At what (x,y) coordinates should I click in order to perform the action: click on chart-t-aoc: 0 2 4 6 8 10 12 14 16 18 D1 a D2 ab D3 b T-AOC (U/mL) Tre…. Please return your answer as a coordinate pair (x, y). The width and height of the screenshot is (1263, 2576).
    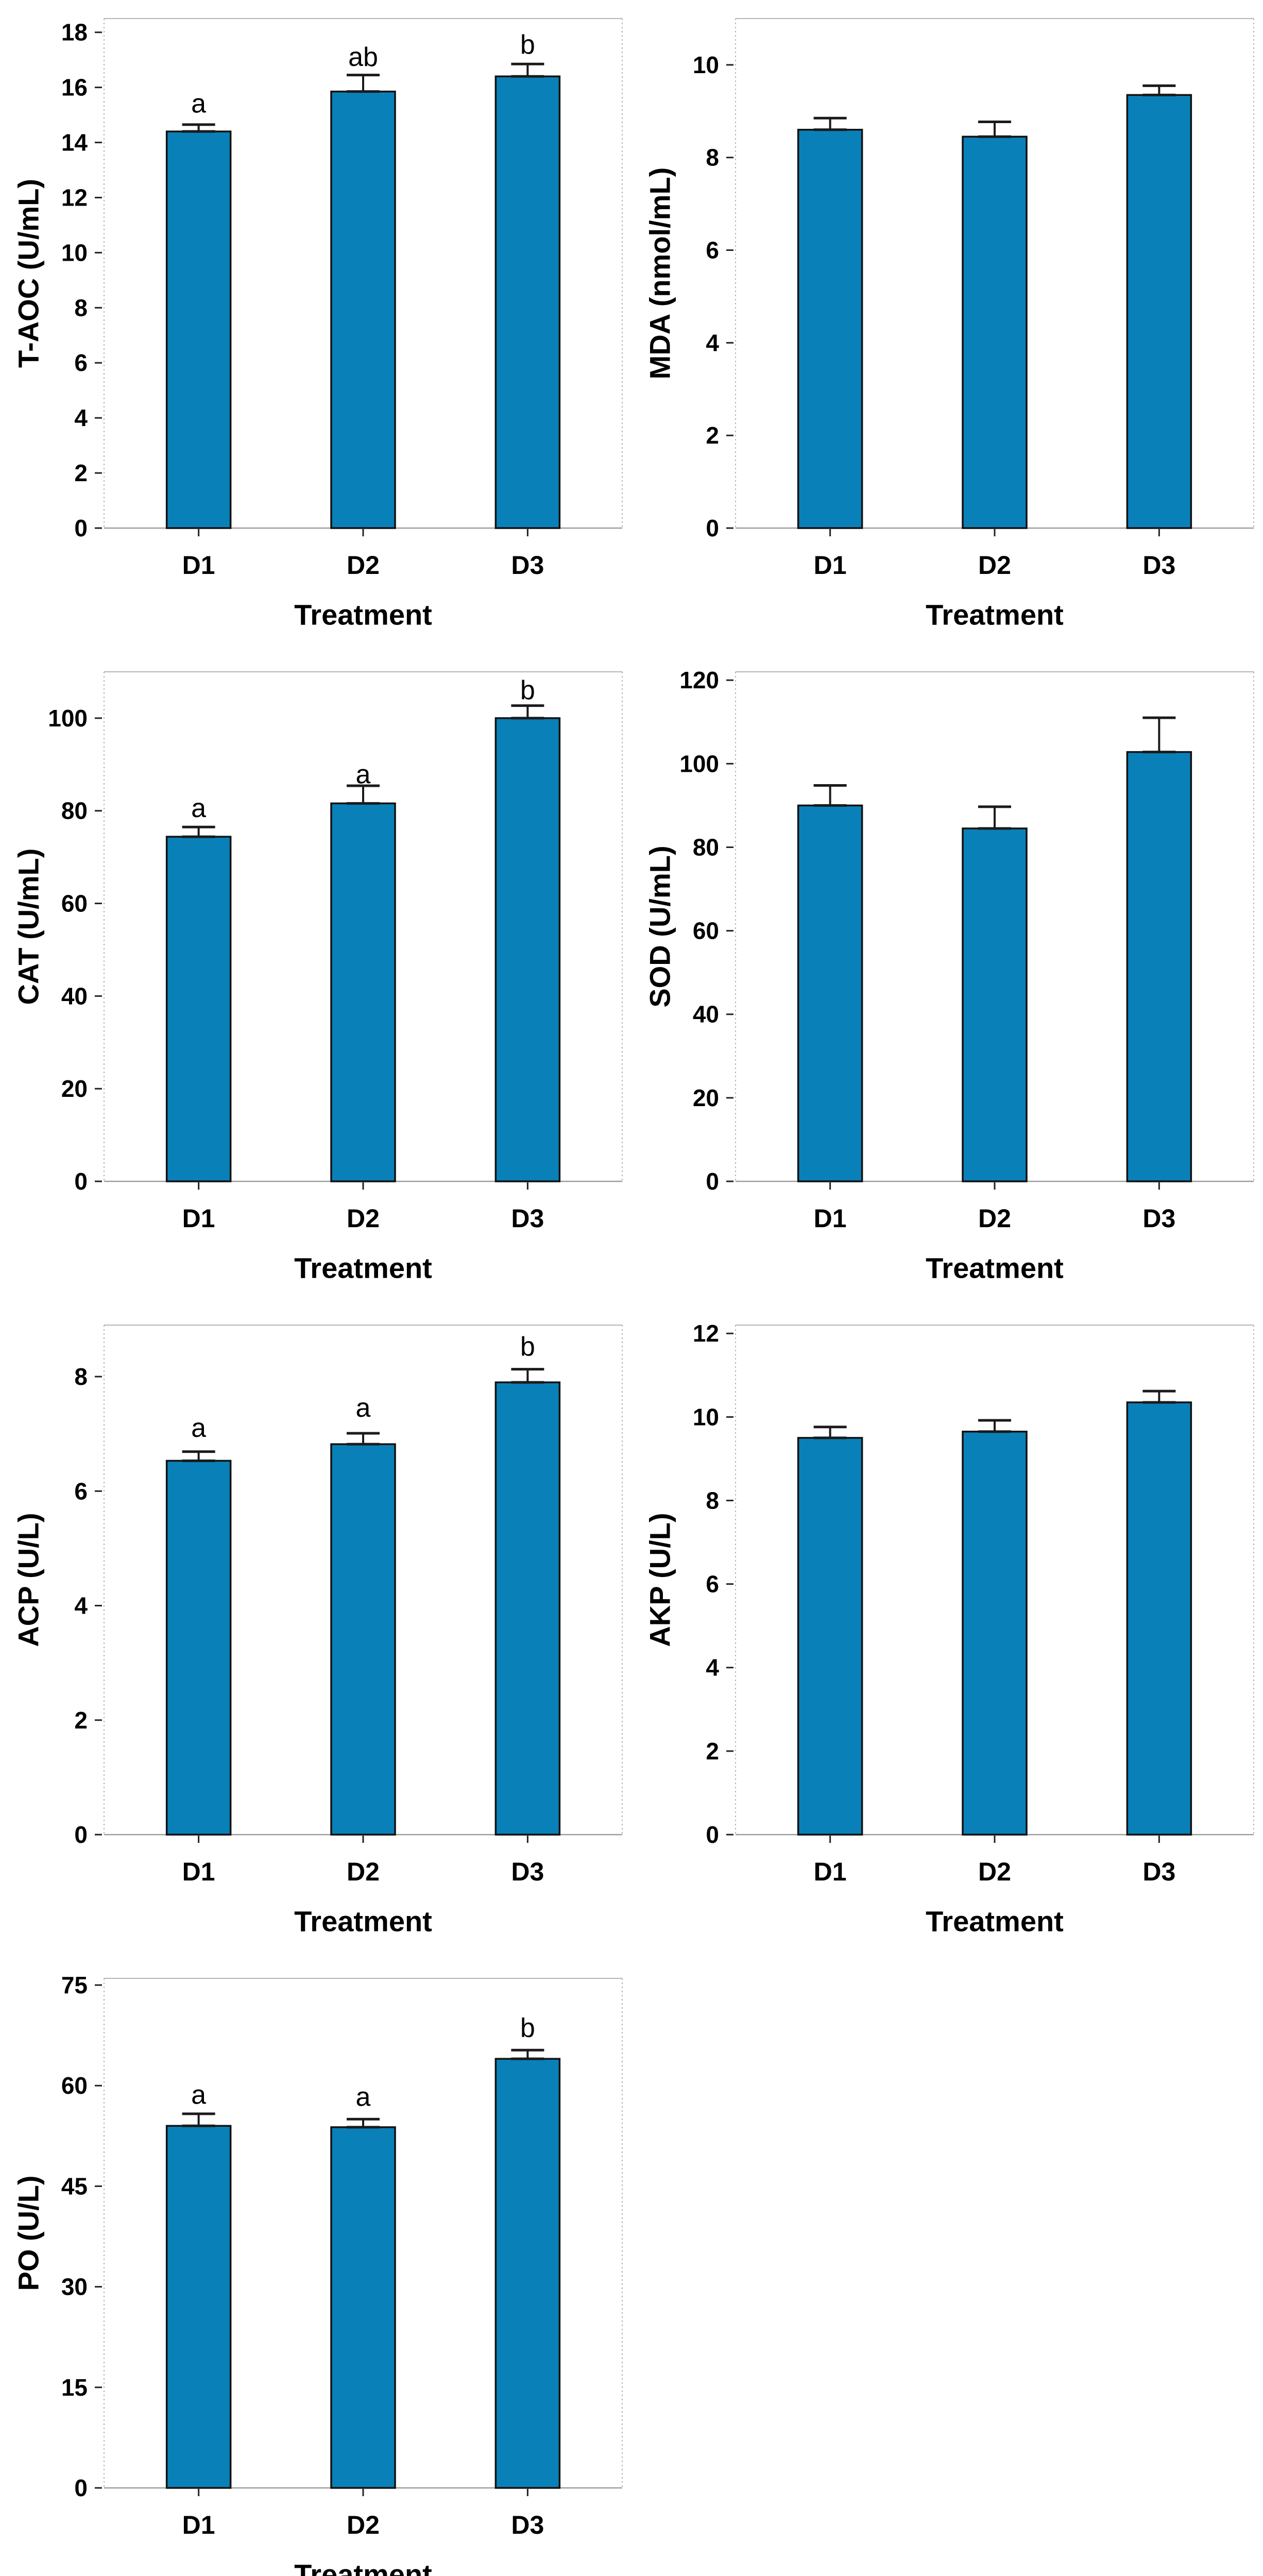
    Looking at the image, I should click on (316, 326).